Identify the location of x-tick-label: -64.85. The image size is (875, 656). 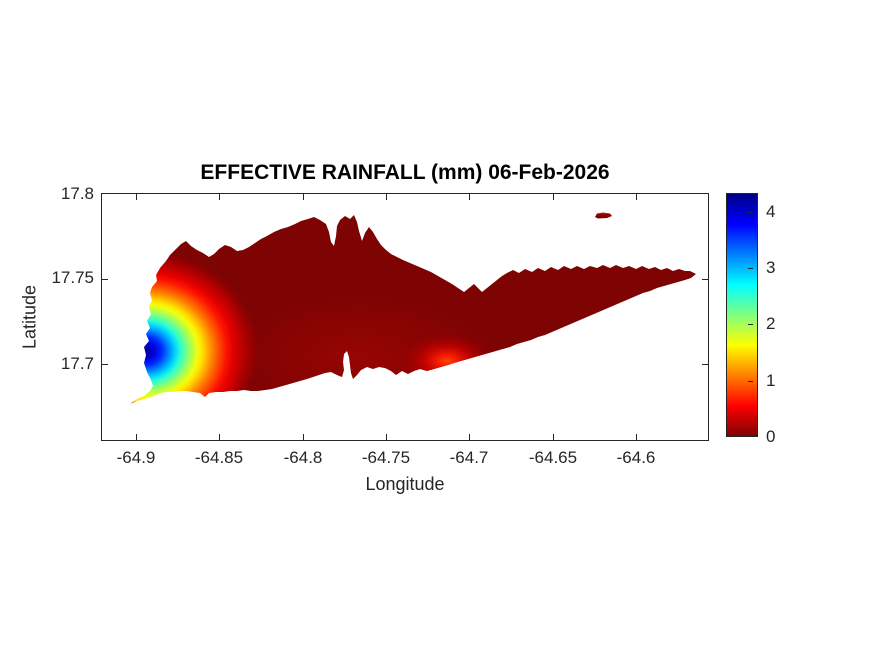
(219, 457).